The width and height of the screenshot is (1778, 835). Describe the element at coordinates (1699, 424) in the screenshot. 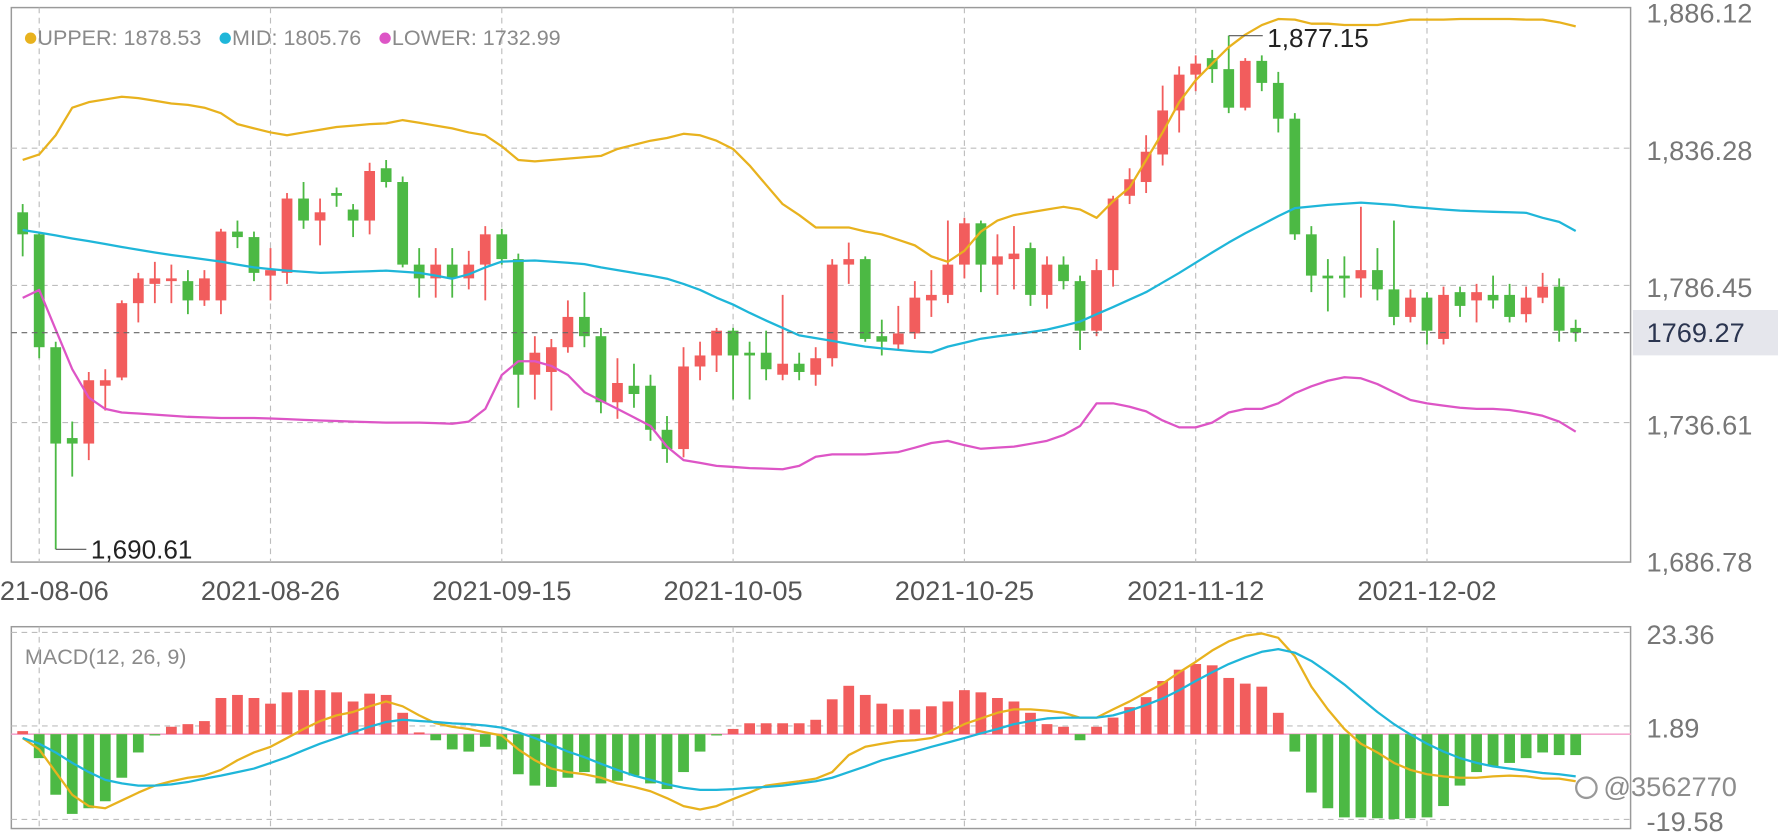

I see `y-tick-label: 1,736.61` at that location.